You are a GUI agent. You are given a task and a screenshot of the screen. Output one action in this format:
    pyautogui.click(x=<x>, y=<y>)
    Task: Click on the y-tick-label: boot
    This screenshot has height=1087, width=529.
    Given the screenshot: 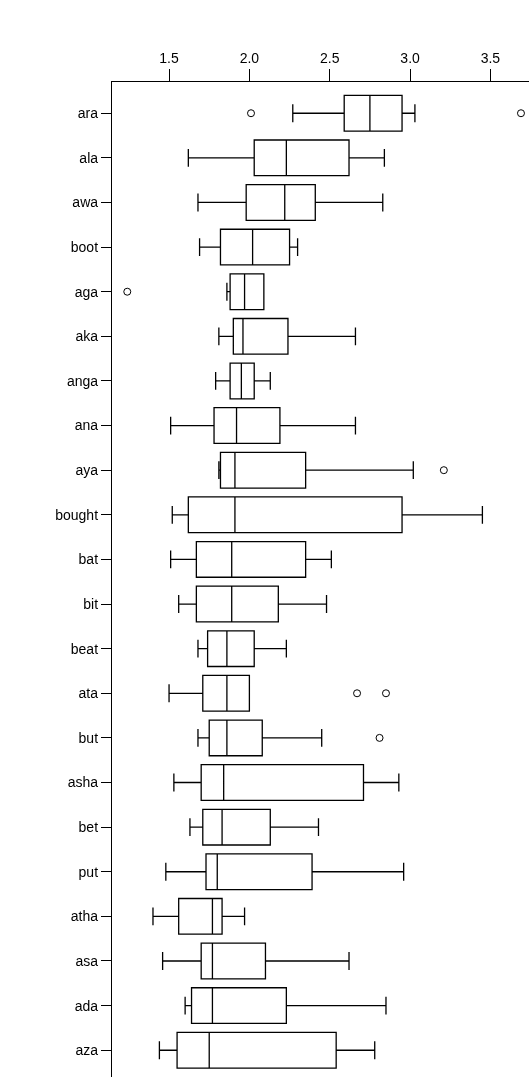 What is the action you would take?
    pyautogui.click(x=84, y=246)
    